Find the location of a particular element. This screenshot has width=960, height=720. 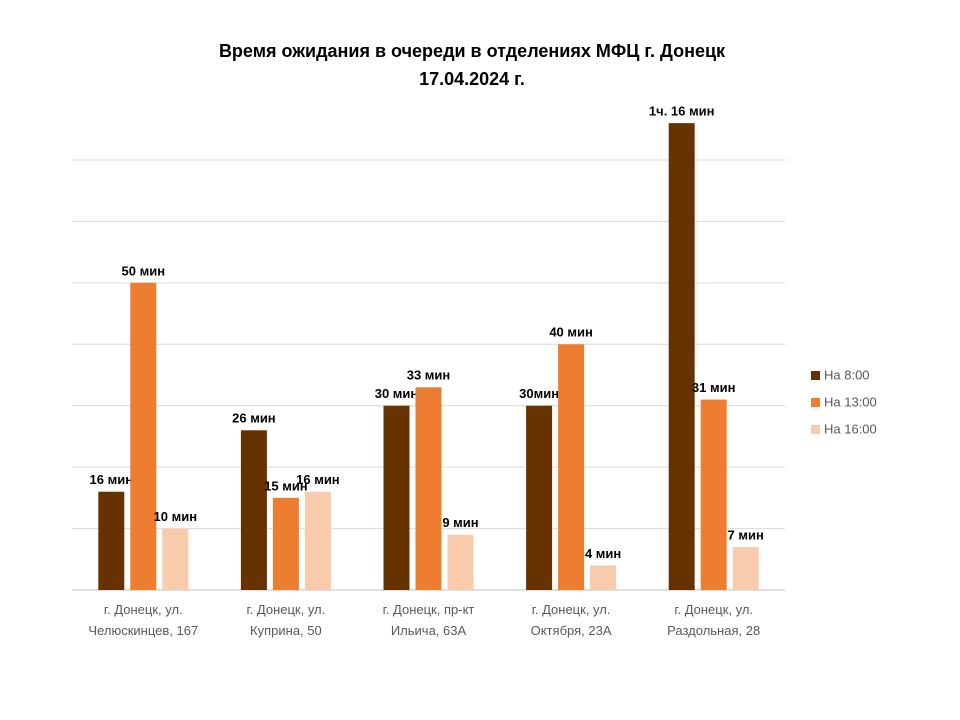

x-tick-label-line: Октября, 23А is located at coordinates (571, 630).